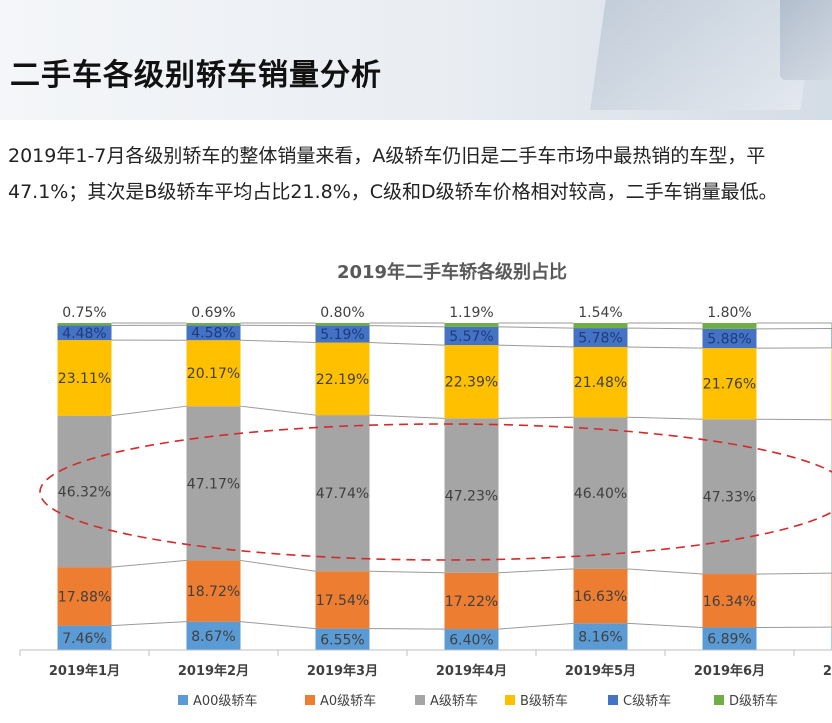 The width and height of the screenshot is (832, 723). Describe the element at coordinates (342, 313) in the screenshot. I see `data-label: 0.80%` at that location.